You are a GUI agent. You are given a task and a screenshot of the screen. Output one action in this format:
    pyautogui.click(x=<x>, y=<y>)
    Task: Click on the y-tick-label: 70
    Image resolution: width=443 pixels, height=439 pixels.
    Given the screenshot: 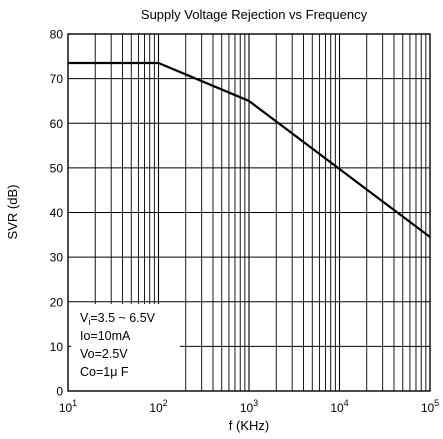 What is the action you would take?
    pyautogui.click(x=57, y=79)
    